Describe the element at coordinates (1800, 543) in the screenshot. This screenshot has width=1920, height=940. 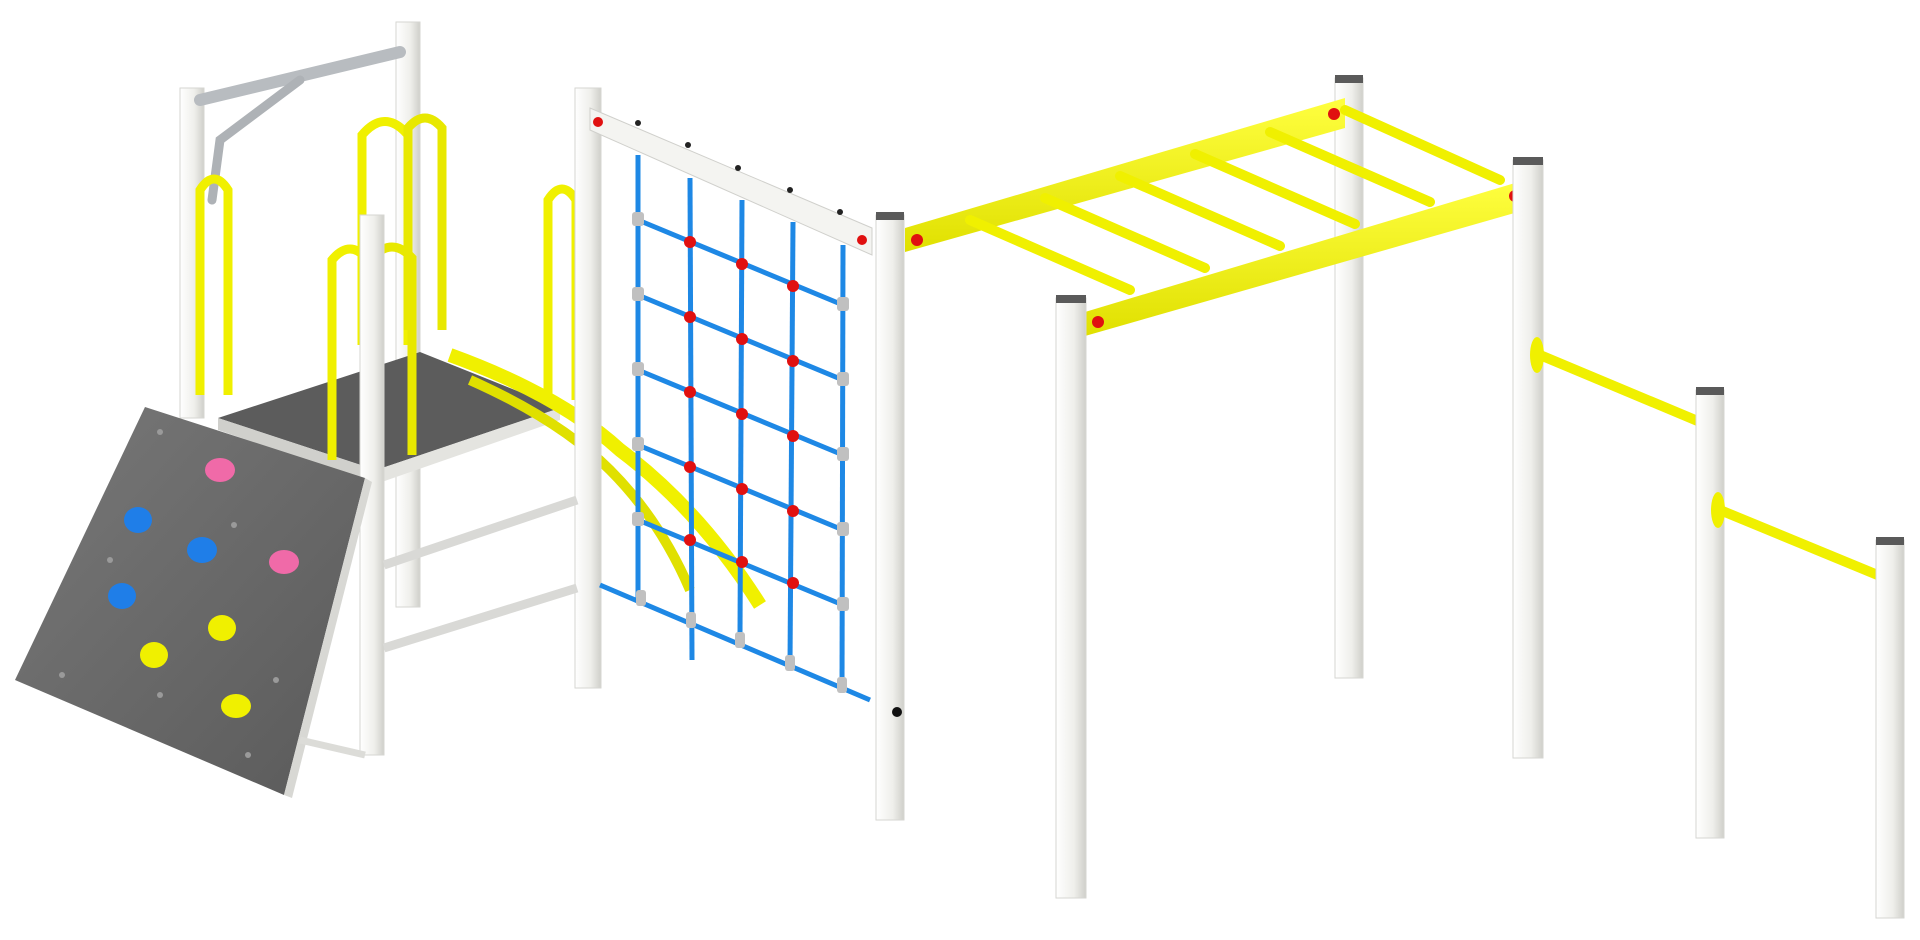
I see `pull-up-bar-low` at that location.